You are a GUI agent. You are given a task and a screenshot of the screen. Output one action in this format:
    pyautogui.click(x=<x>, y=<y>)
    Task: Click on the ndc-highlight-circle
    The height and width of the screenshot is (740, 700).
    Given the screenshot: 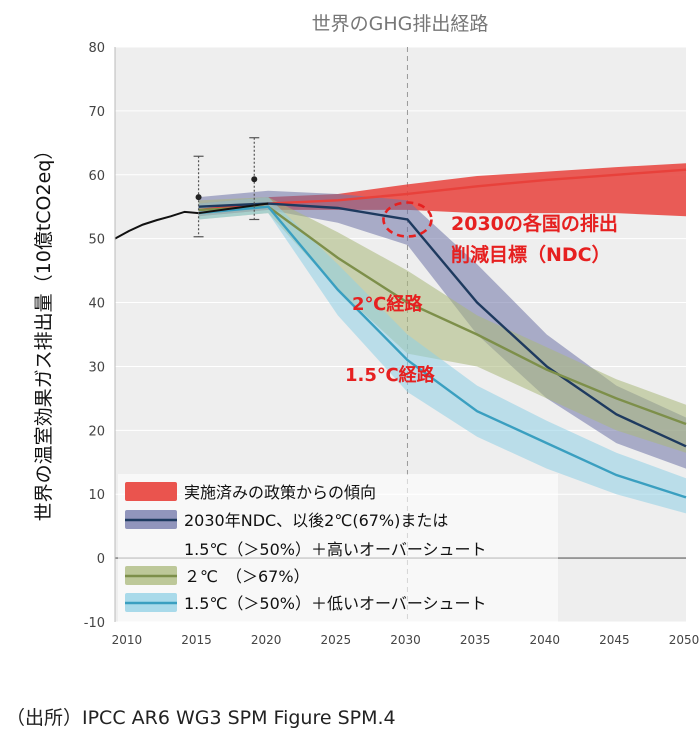 What is the action you would take?
    pyautogui.click(x=407, y=219)
    